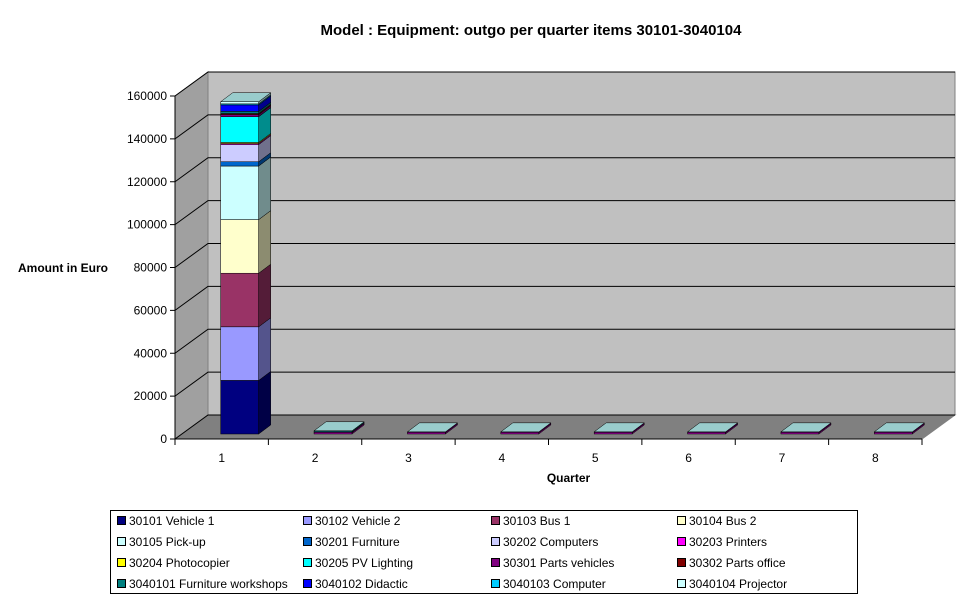 Image resolution: width=970 pixels, height=604 pixels. Describe the element at coordinates (167, 542) in the screenshot. I see `legend-label: 30105 Pick-up` at that location.